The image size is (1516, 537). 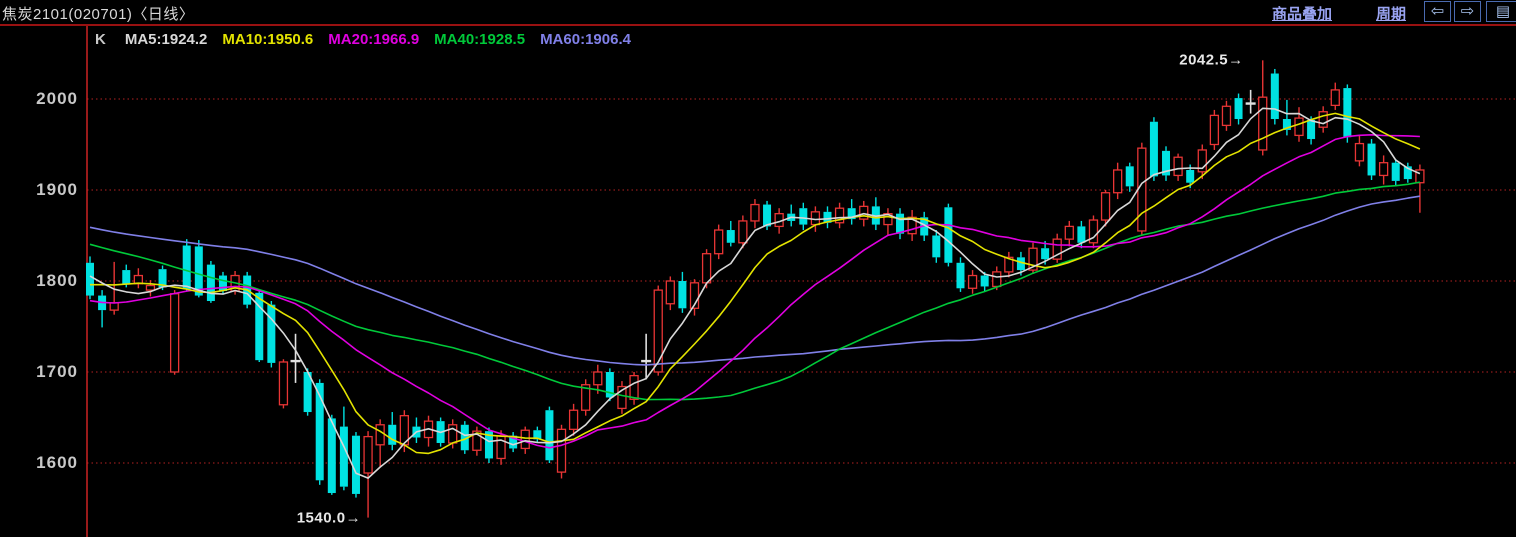 What do you see at coordinates (1211, 60) in the screenshot?
I see `high-price-annotation: 2042.5→` at bounding box center [1211, 60].